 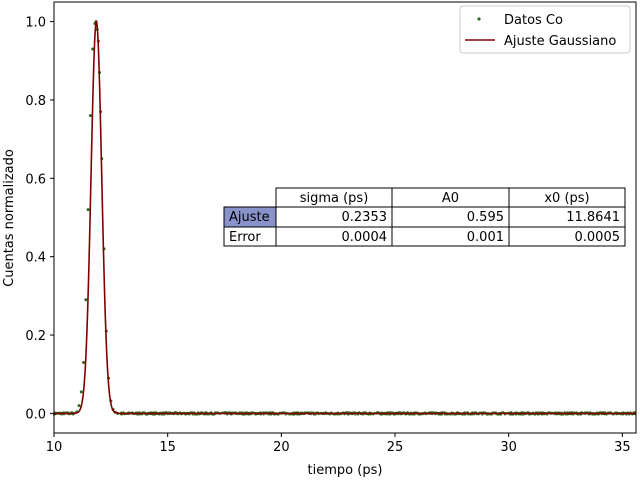 What do you see at coordinates (622, 447) in the screenshot?
I see `x-tick-label: 35` at bounding box center [622, 447].